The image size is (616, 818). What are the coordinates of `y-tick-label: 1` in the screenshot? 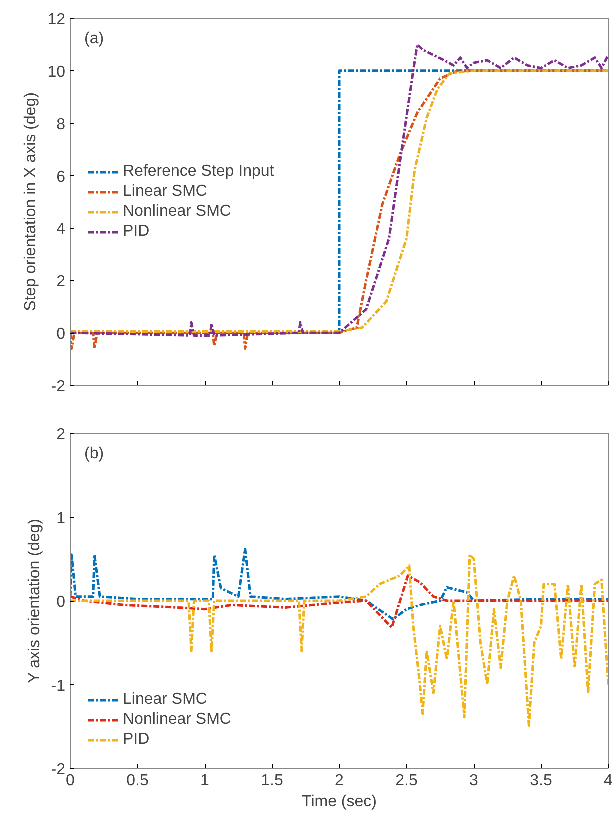 It's located at (61, 519).